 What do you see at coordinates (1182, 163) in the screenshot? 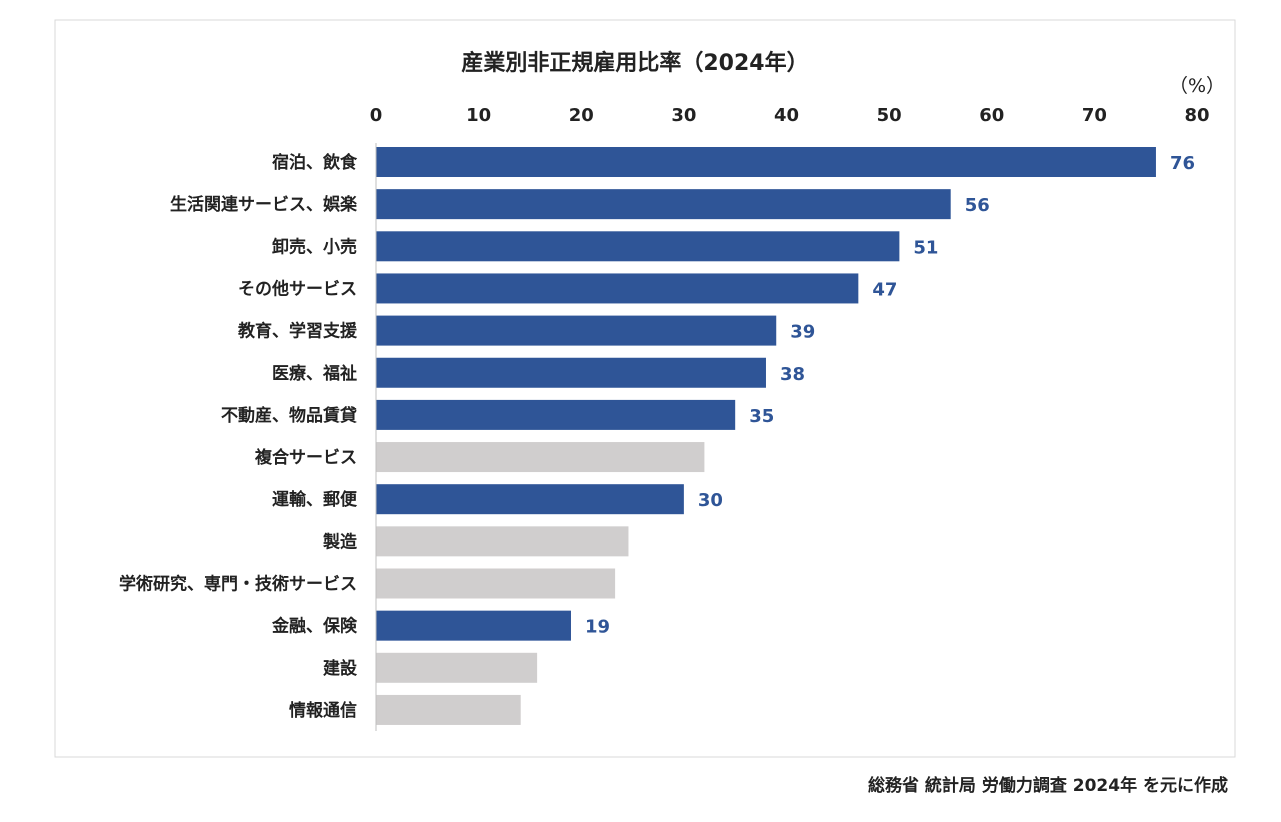
I see `data-label: 76` at bounding box center [1182, 163].